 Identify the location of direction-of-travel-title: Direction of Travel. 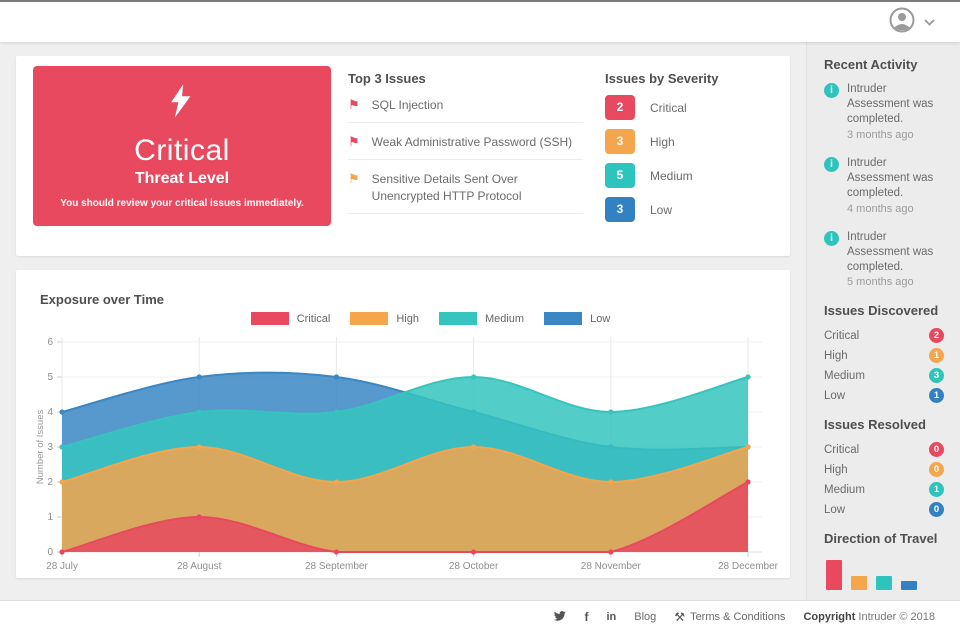
(881, 539).